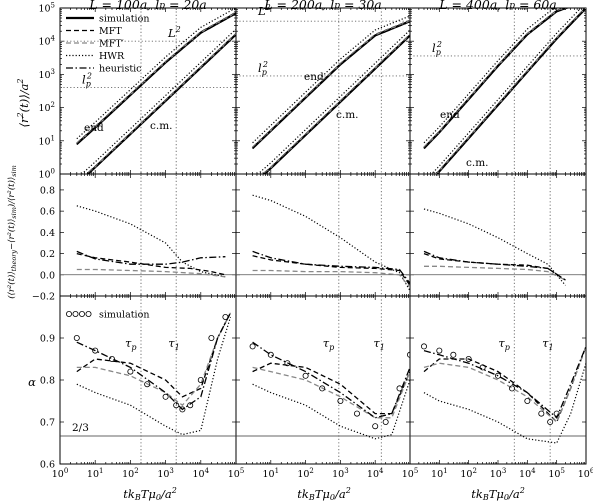 The width and height of the screenshot is (593, 504). Describe the element at coordinates (43, 297) in the screenshot. I see `y-tick-label: −0.2` at that location.